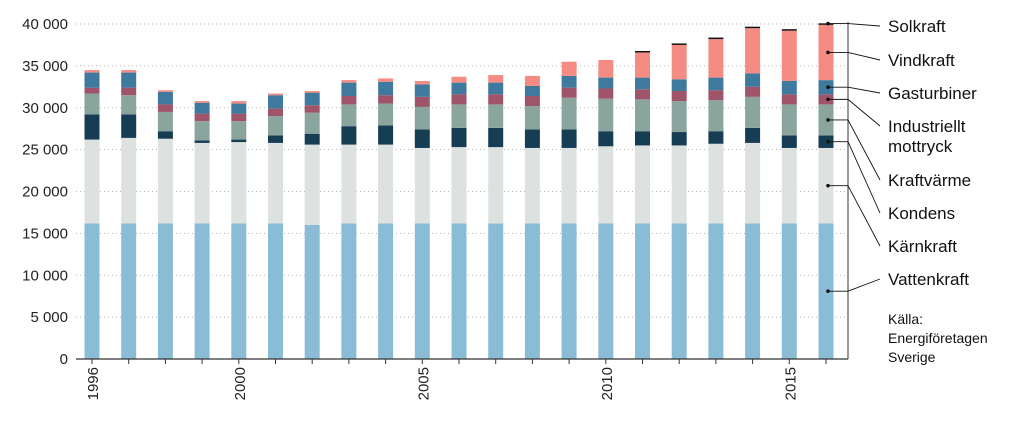 The image size is (1024, 431). I want to click on bar-segment-gasturbiner-2011, so click(642, 83).